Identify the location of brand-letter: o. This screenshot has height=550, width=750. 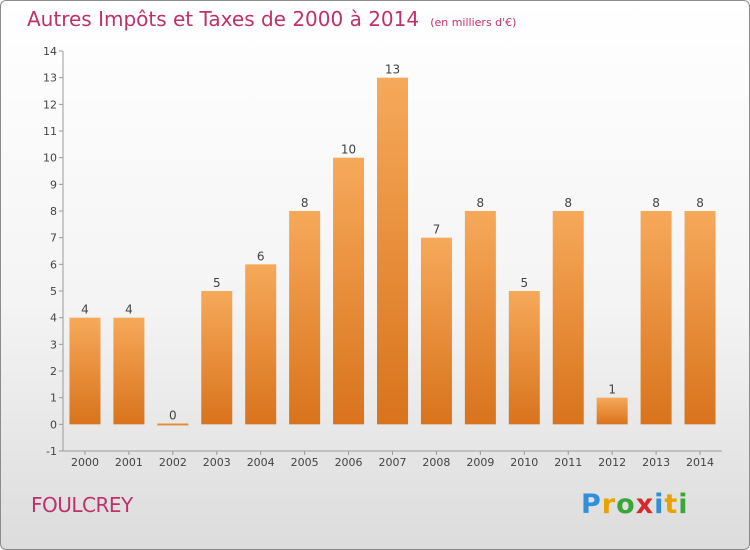
(626, 504).